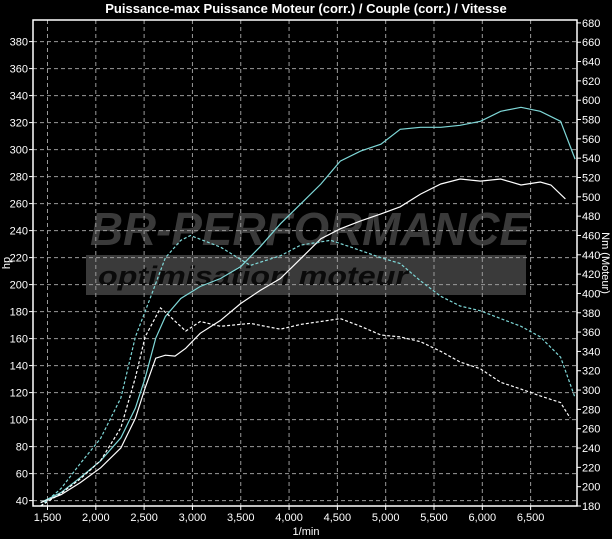 The width and height of the screenshot is (612, 539). Describe the element at coordinates (289, 518) in the screenshot. I see `x-tick-label: 4,000` at that location.